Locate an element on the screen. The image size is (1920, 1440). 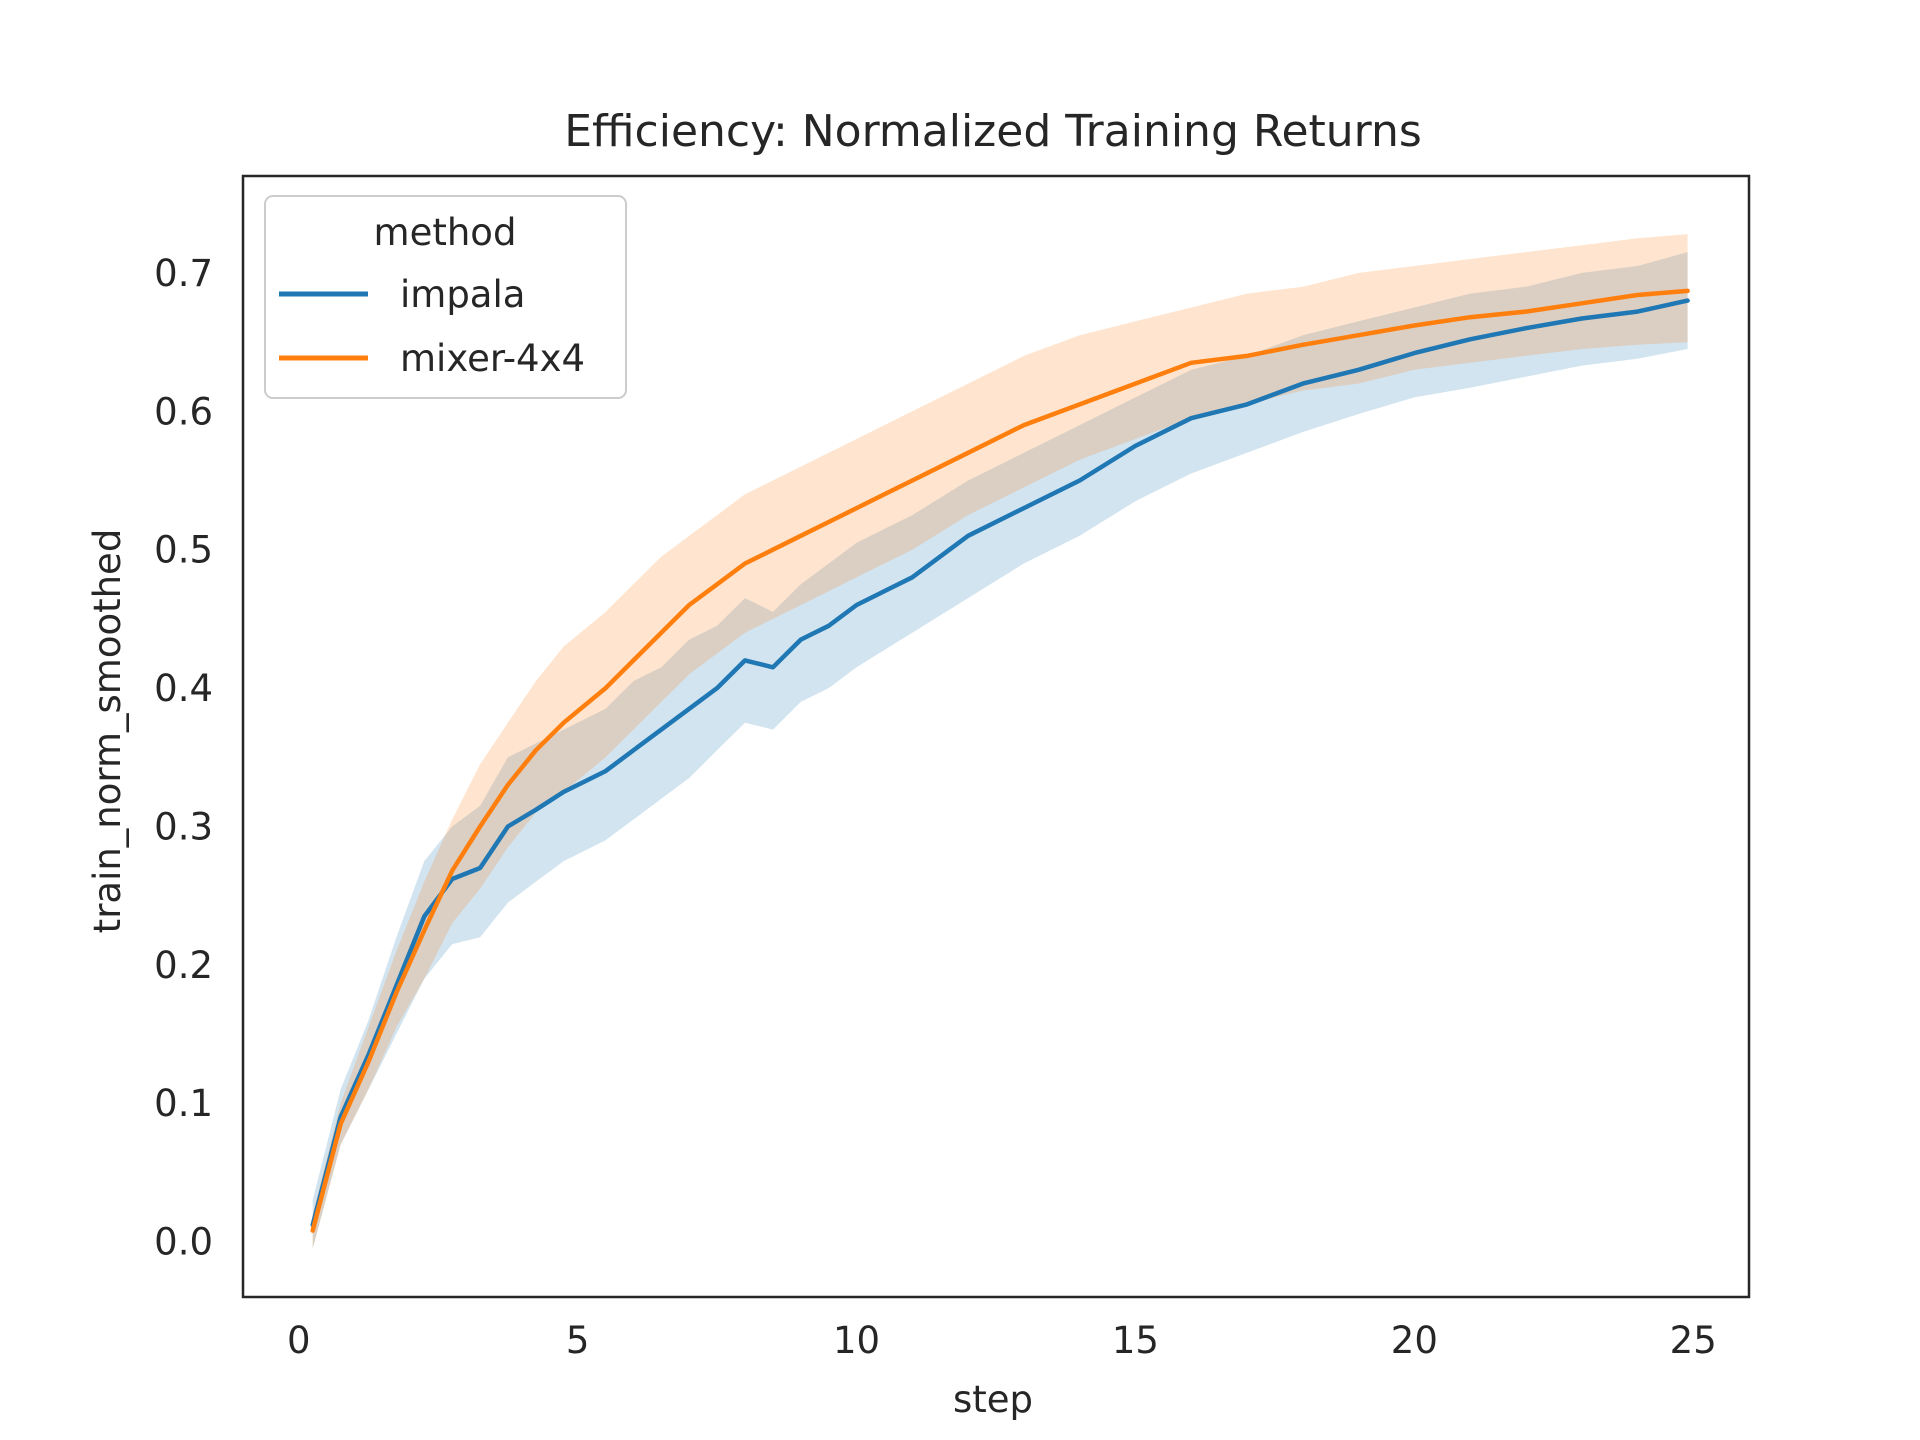
y-tick-label: 0.4 is located at coordinates (183, 688).